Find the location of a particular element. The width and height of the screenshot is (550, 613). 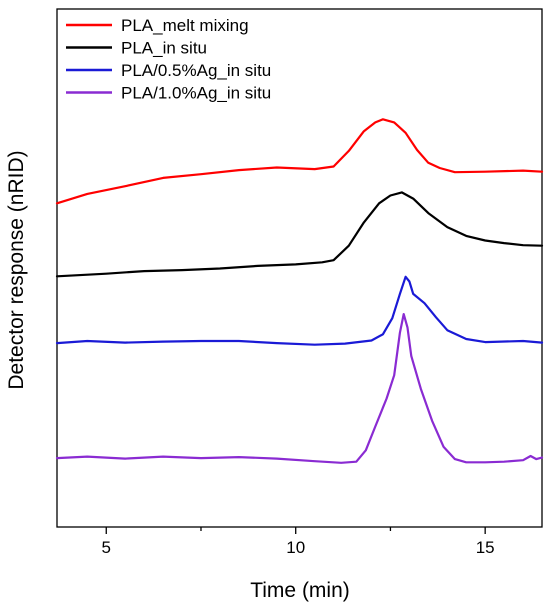

y-axis-title: Detector response (nRID) is located at coordinates (16, 269).